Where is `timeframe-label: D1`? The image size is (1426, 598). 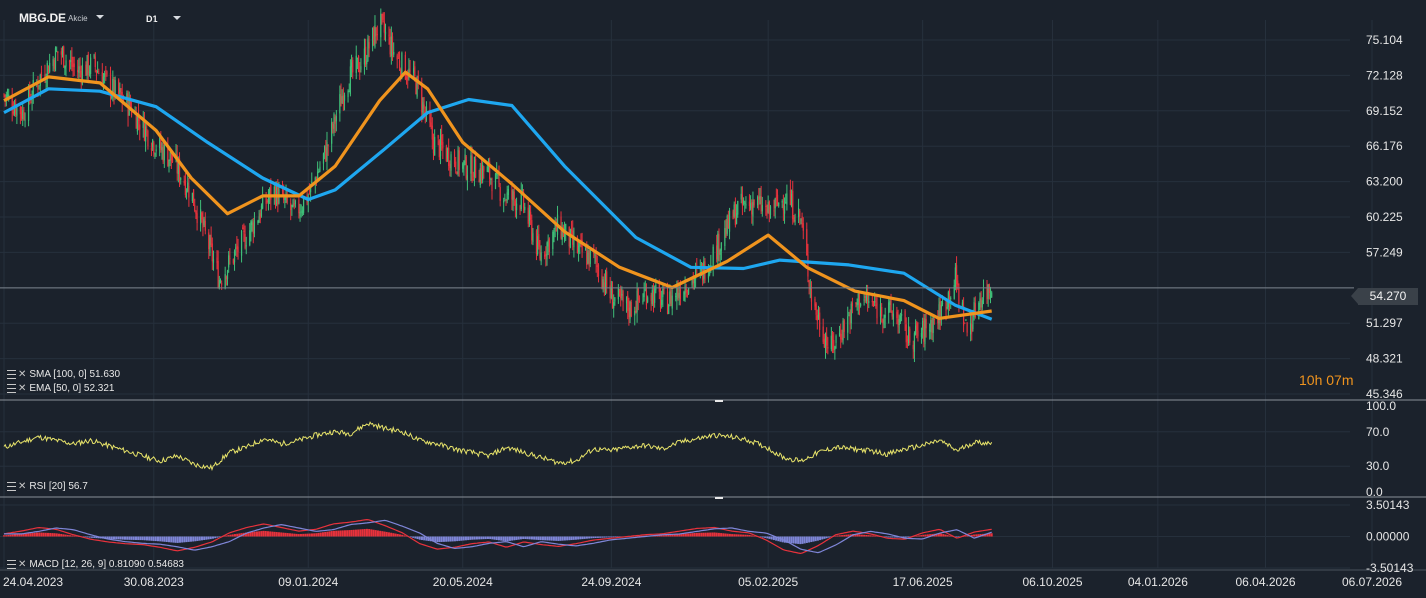
timeframe-label: D1 is located at coordinates (152, 19).